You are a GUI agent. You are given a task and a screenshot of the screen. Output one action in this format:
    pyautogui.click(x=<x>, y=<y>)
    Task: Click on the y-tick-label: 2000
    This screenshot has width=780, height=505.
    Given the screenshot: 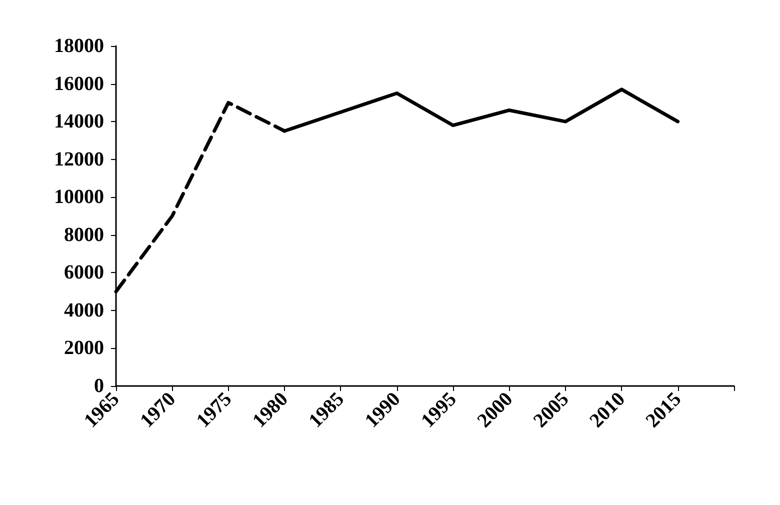 What is the action you would take?
    pyautogui.click(x=84, y=348)
    